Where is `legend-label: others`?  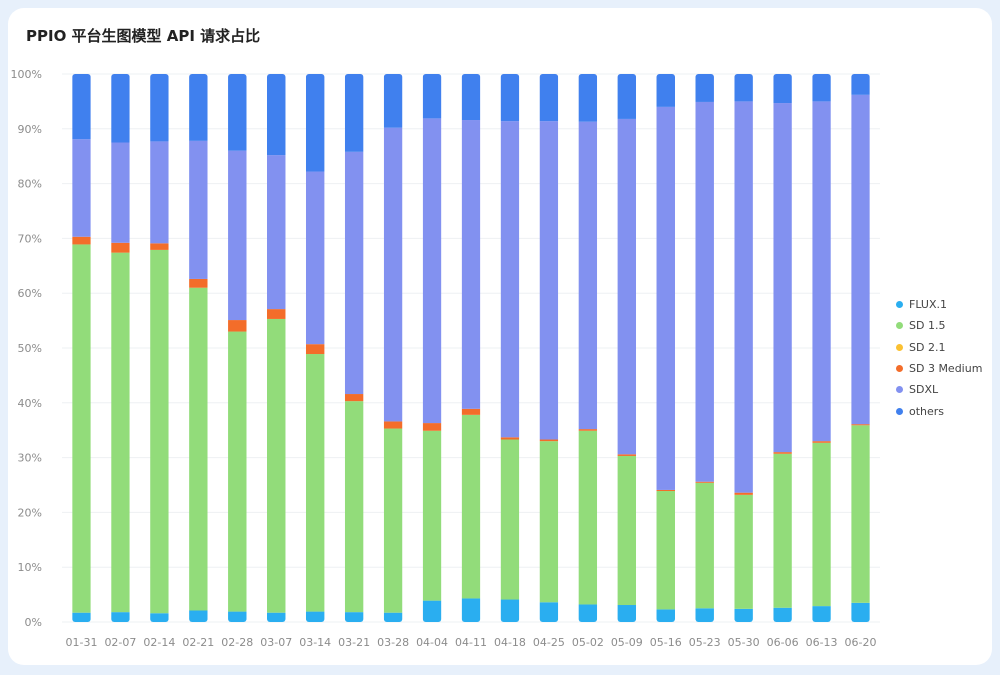 legend-label: others is located at coordinates (927, 411).